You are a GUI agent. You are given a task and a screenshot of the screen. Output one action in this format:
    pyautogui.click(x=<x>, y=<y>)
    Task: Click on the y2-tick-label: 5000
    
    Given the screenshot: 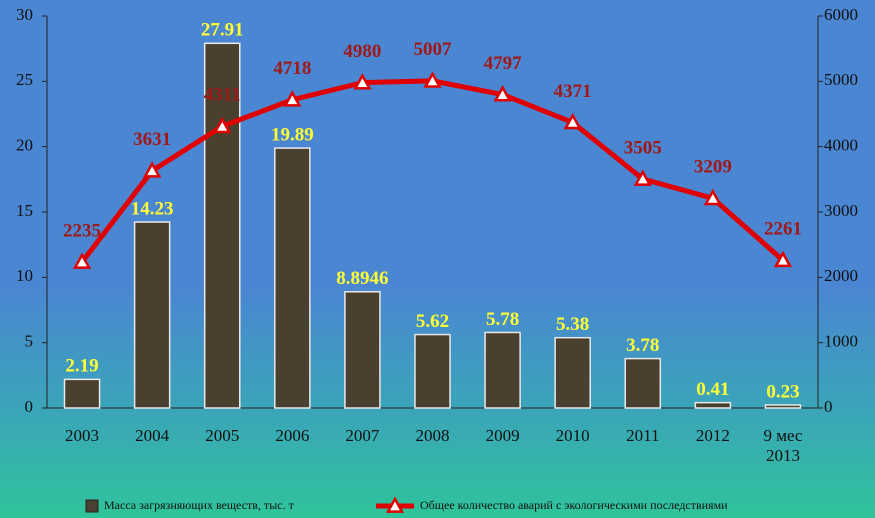 What is the action you would take?
    pyautogui.click(x=841, y=79)
    